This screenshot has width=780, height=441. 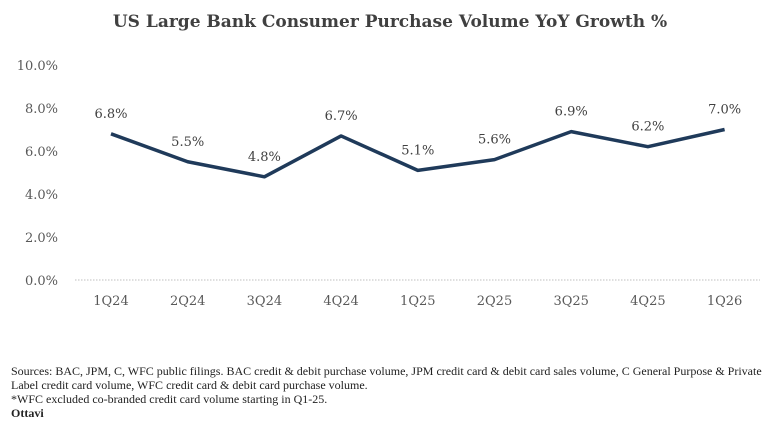 I want to click on y-tick-label: 4.0%, so click(x=41, y=195).